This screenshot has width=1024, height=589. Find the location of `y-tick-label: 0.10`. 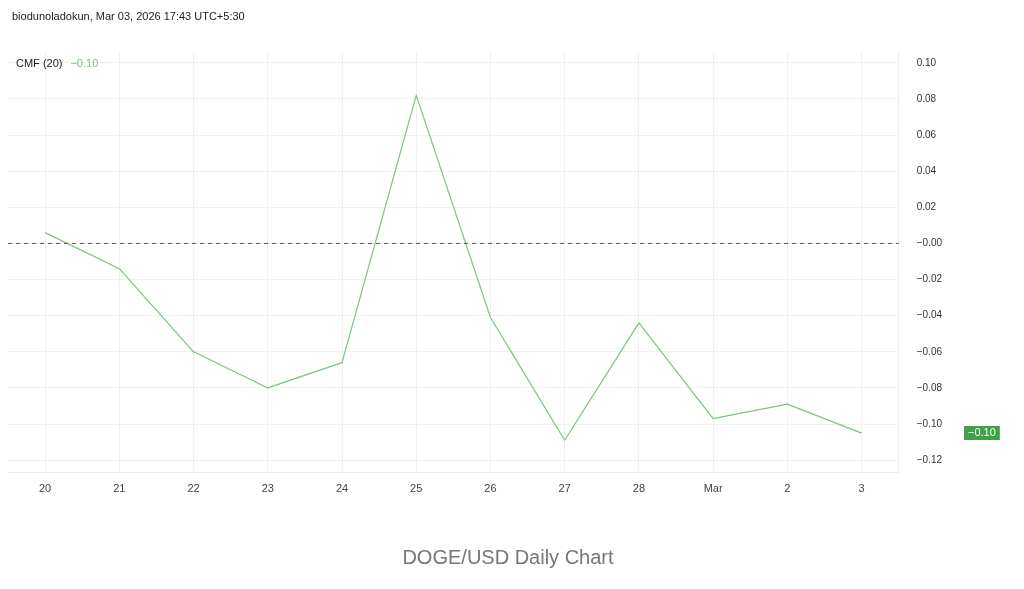

y-tick-label: 0.10 is located at coordinates (926, 62).